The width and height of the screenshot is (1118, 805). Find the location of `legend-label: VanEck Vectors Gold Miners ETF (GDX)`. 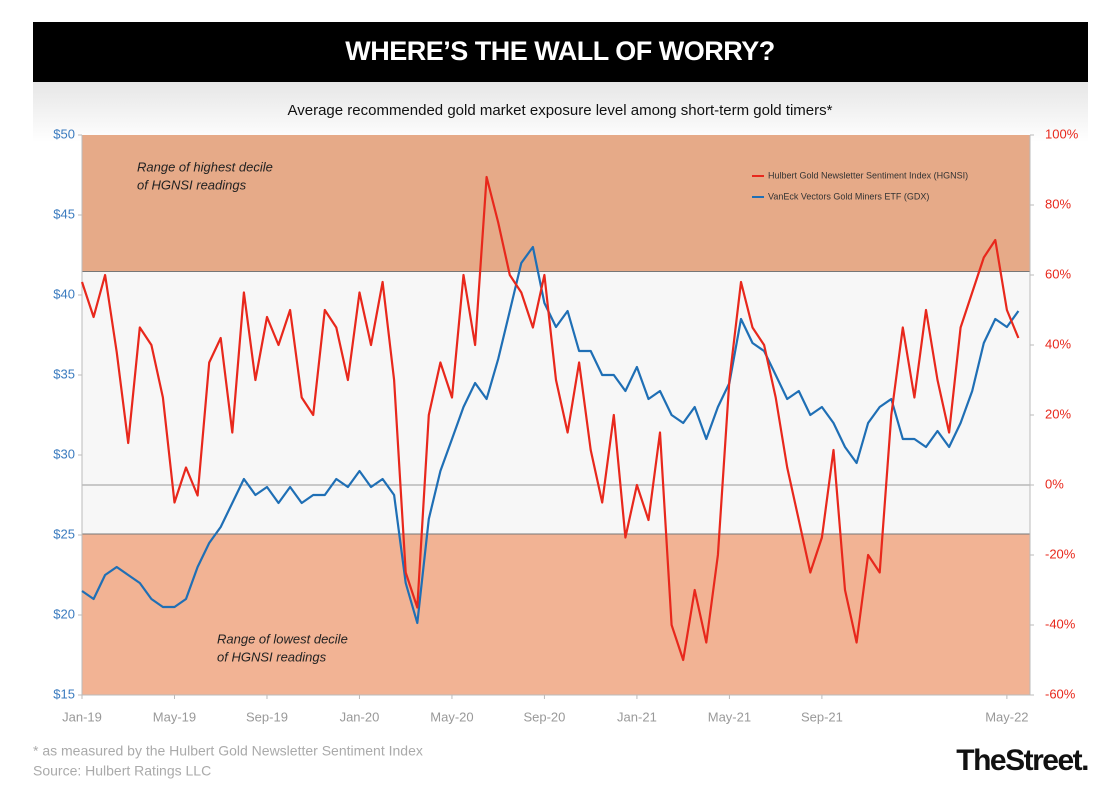

legend-label: VanEck Vectors Gold Miners ETF (GDX) is located at coordinates (848, 196).